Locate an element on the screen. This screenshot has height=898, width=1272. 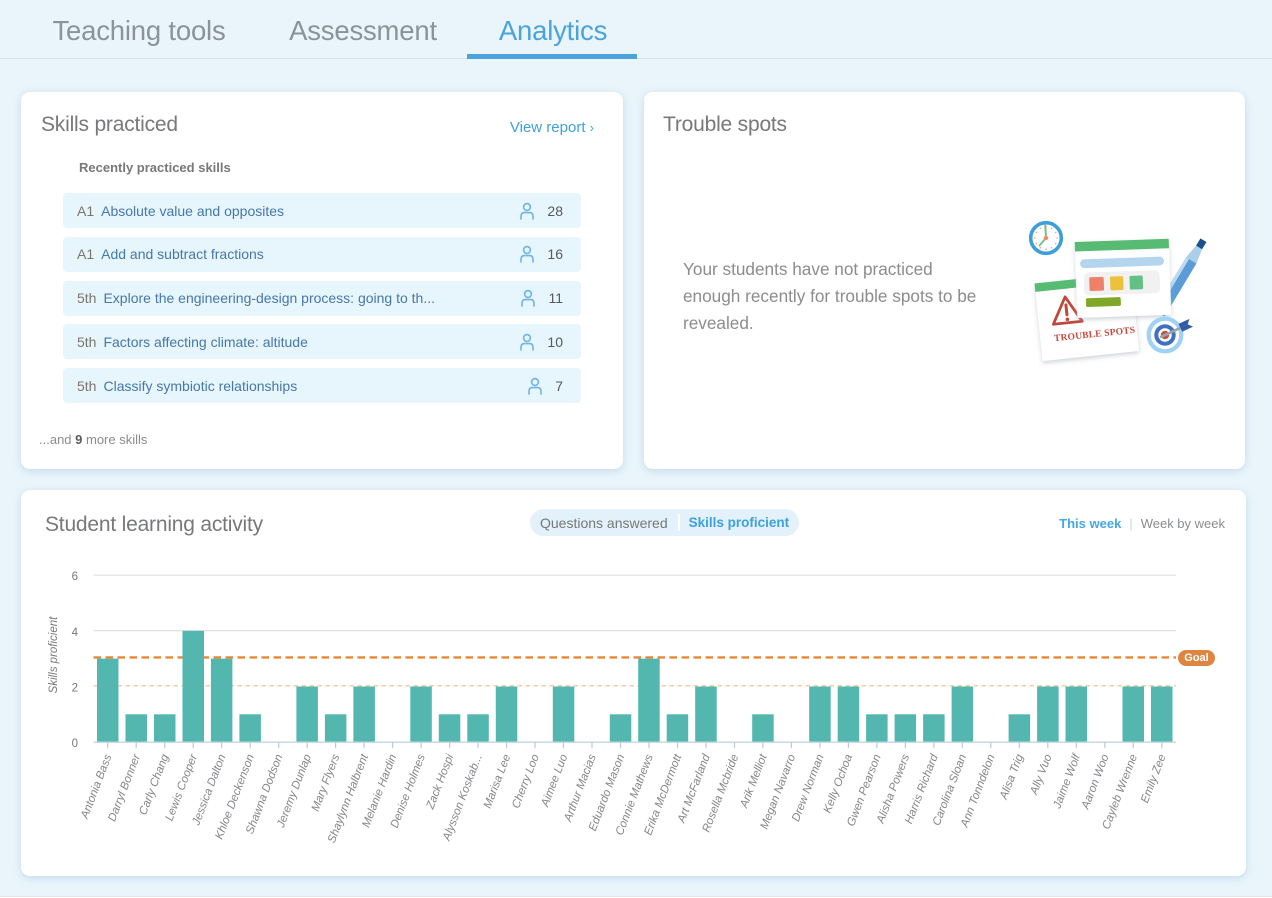
svg-text: Marisa Lee is located at coordinates (498, 781).